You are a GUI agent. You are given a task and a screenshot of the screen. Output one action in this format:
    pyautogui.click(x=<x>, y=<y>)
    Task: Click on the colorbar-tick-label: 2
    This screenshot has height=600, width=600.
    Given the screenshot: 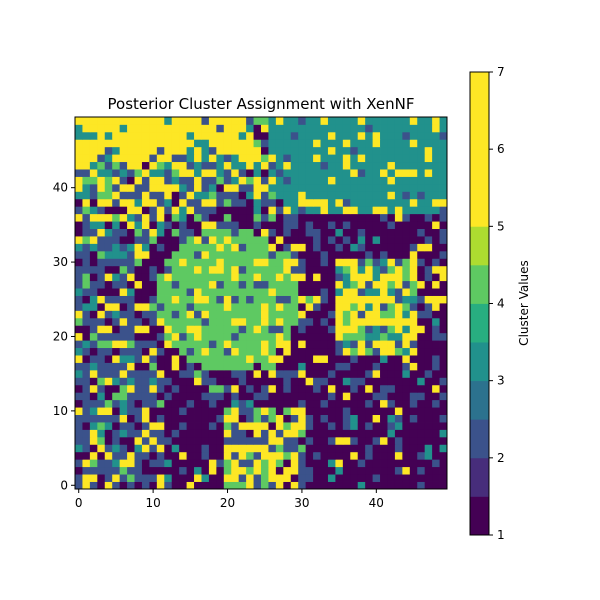 What is the action you would take?
    pyautogui.click(x=501, y=458)
    